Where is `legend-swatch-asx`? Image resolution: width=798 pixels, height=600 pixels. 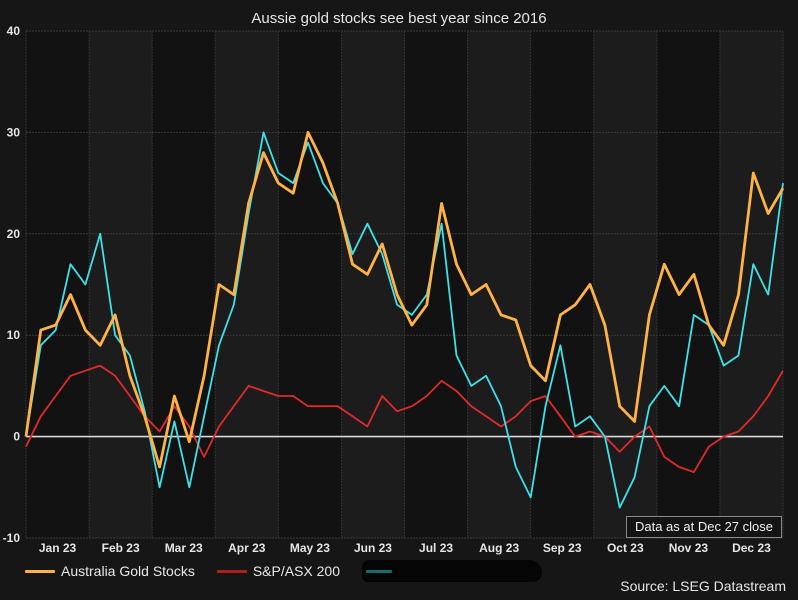 legend-swatch-asx is located at coordinates (231, 571).